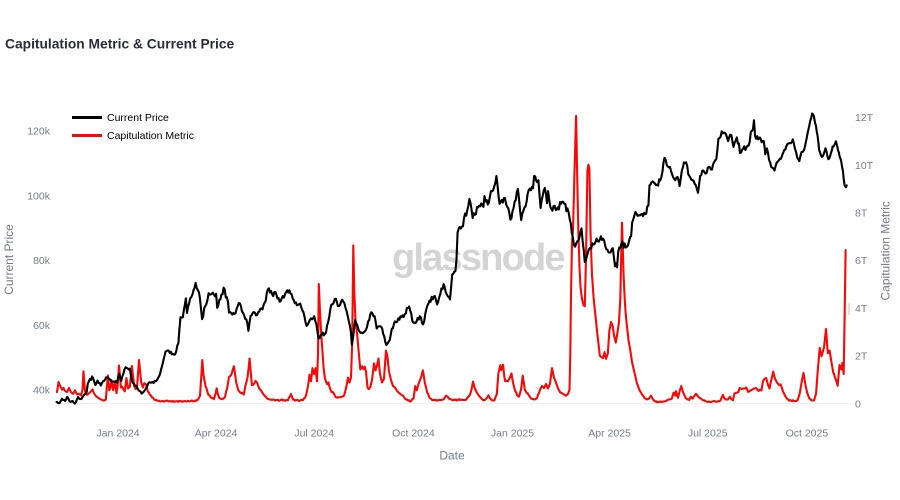  Describe the element at coordinates (216, 434) in the screenshot. I see `svg-text: Apr 2024` at that location.